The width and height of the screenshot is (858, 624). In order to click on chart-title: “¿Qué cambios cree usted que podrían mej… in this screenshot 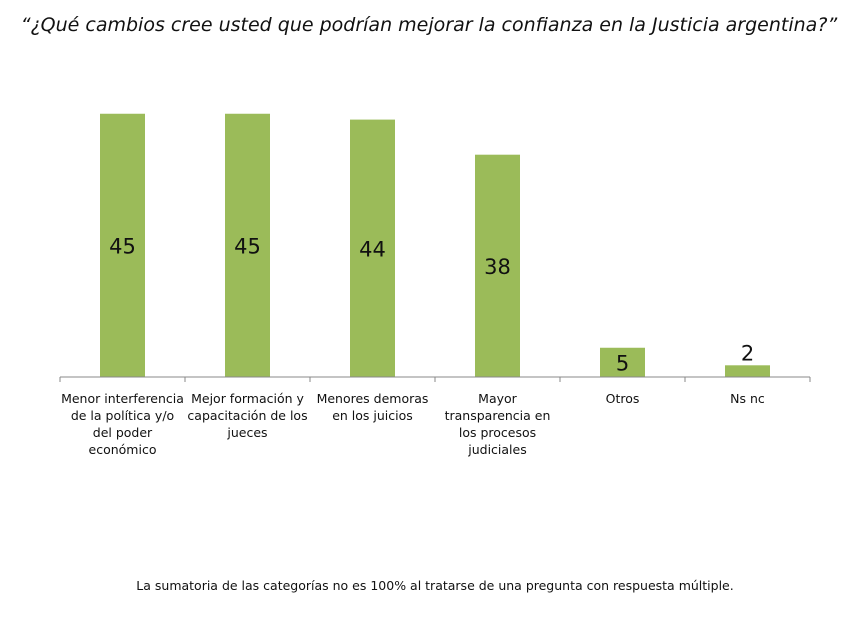, I will do `click(429, 25)`.